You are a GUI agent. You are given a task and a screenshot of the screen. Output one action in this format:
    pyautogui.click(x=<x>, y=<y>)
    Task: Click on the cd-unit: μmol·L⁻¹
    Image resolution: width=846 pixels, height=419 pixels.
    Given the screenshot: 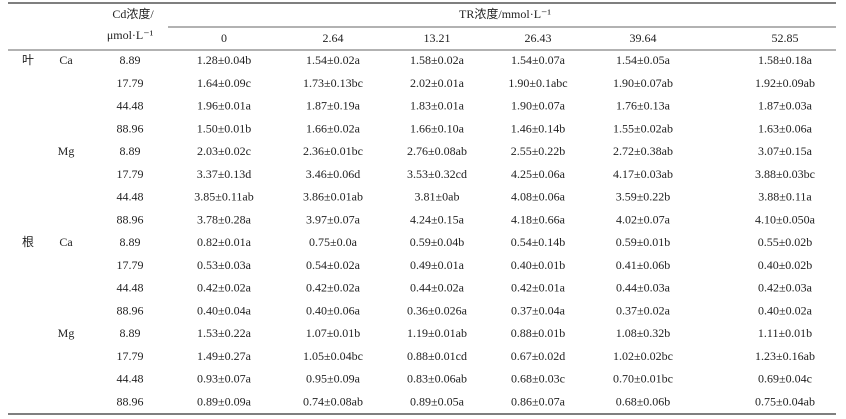 What is the action you would take?
    pyautogui.click(x=130, y=35)
    